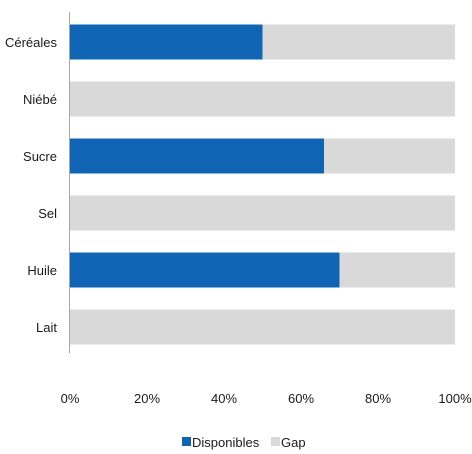 This screenshot has height=454, width=472. What do you see at coordinates (147, 398) in the screenshot?
I see `x-tick-label: 20%` at bounding box center [147, 398].